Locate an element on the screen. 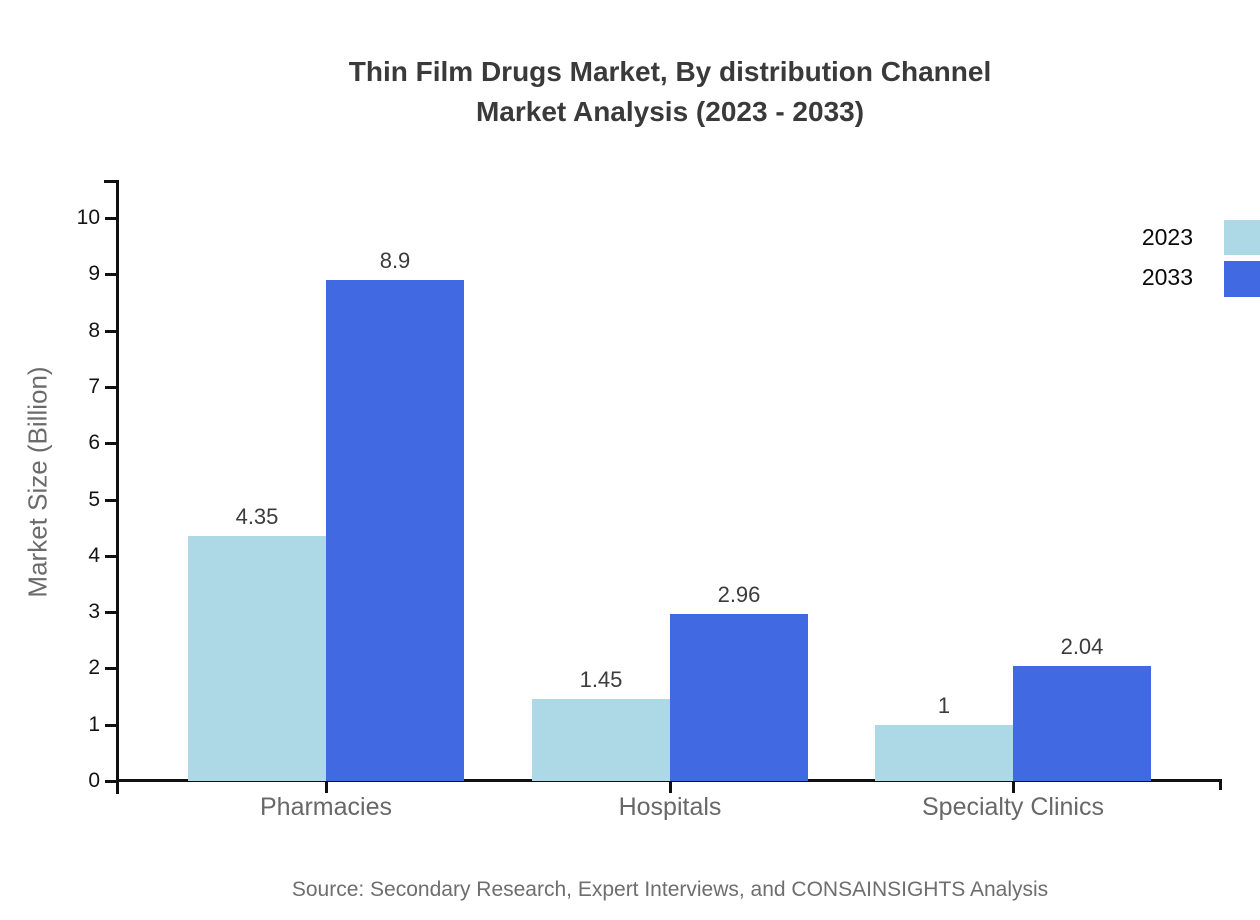 Image resolution: width=1260 pixels, height=920 pixels. x-axis-right-cap is located at coordinates (1220, 784).